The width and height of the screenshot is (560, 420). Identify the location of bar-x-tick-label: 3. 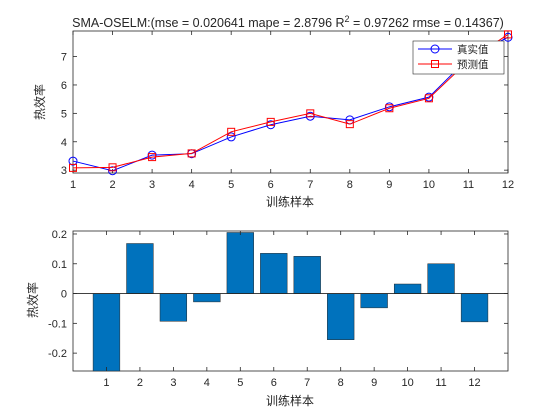
(173, 383).